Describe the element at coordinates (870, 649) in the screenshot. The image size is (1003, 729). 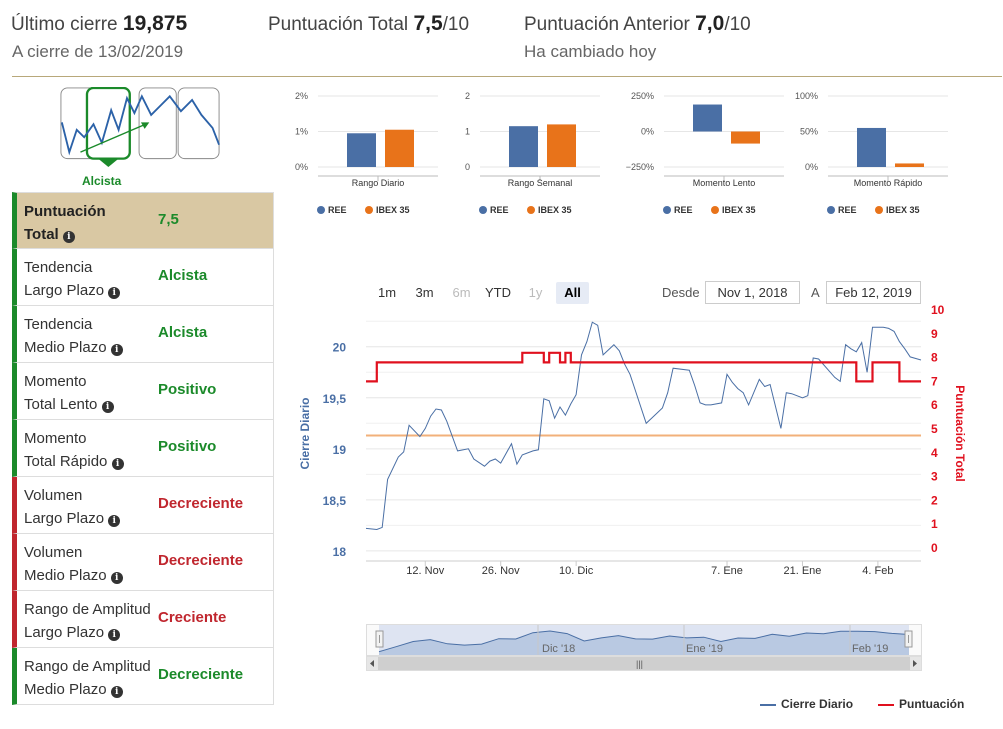
I see `navigator-label: Feb '19` at that location.